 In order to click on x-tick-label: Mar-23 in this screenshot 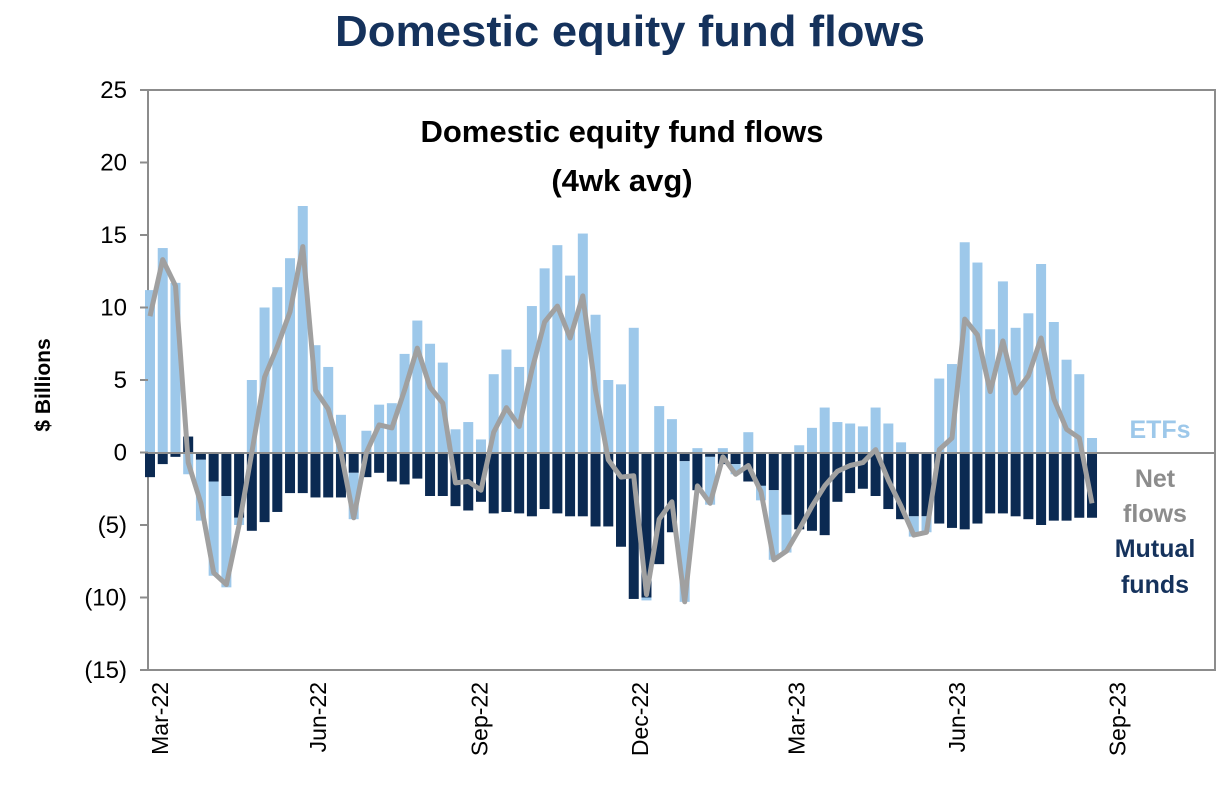, I will do `click(797, 718)`.